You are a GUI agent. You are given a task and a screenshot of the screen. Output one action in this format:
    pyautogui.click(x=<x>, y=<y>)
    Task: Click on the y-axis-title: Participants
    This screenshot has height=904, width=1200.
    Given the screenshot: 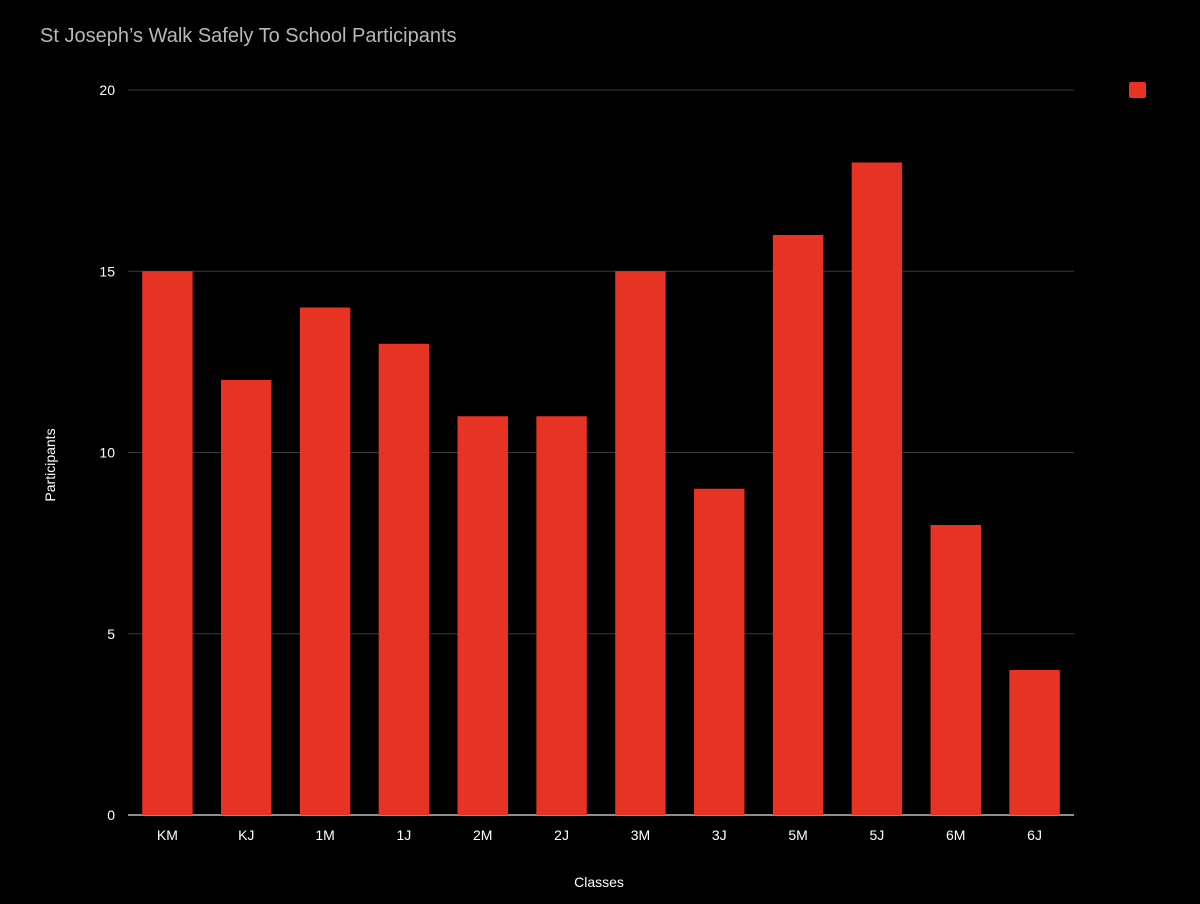 What is the action you would take?
    pyautogui.click(x=50, y=464)
    